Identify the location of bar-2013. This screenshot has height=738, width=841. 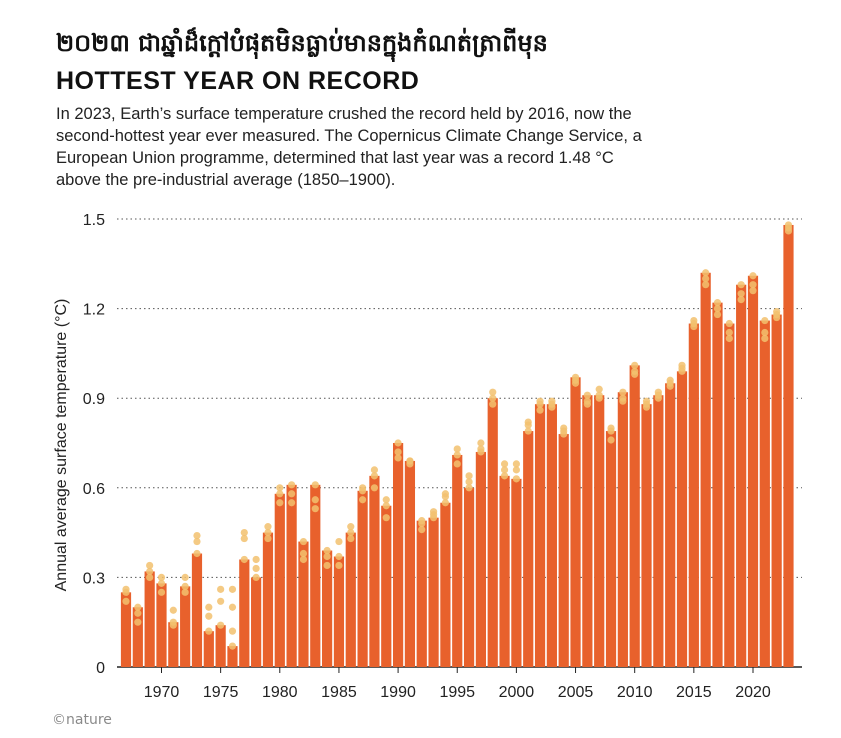
(670, 525).